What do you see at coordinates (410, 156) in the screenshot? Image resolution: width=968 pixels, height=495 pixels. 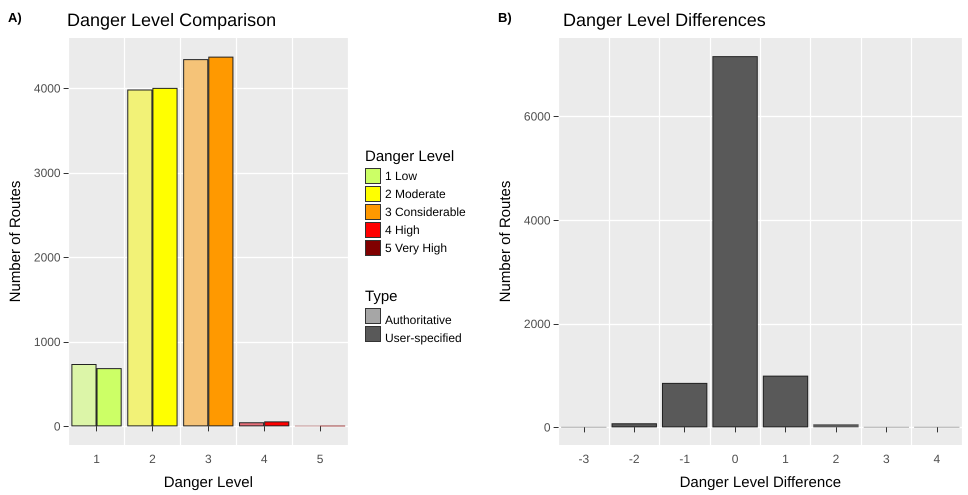 I see `text: Danger Level` at bounding box center [410, 156].